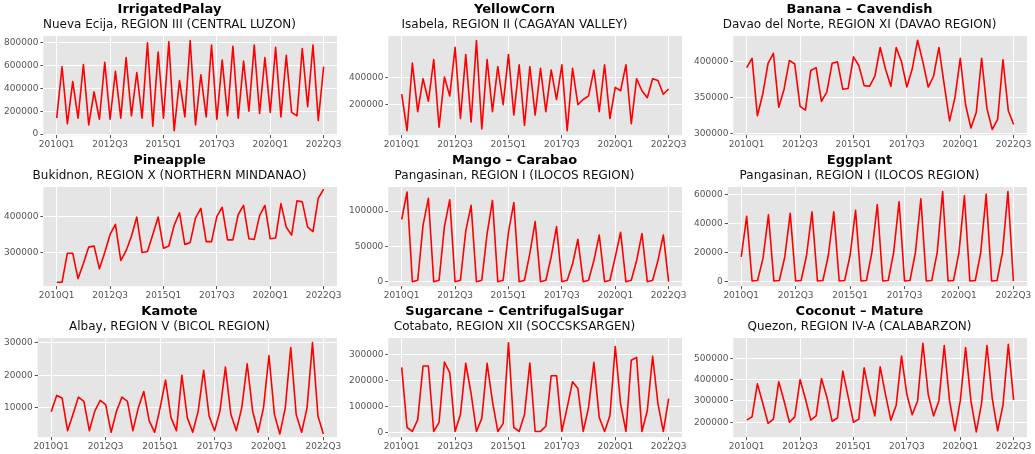 The image size is (1035, 454). What do you see at coordinates (169, 23) in the screenshot?
I see `chart-subtitle: Nueva Ecija, REGION III (CENTRAL LUZON)` at bounding box center [169, 23].